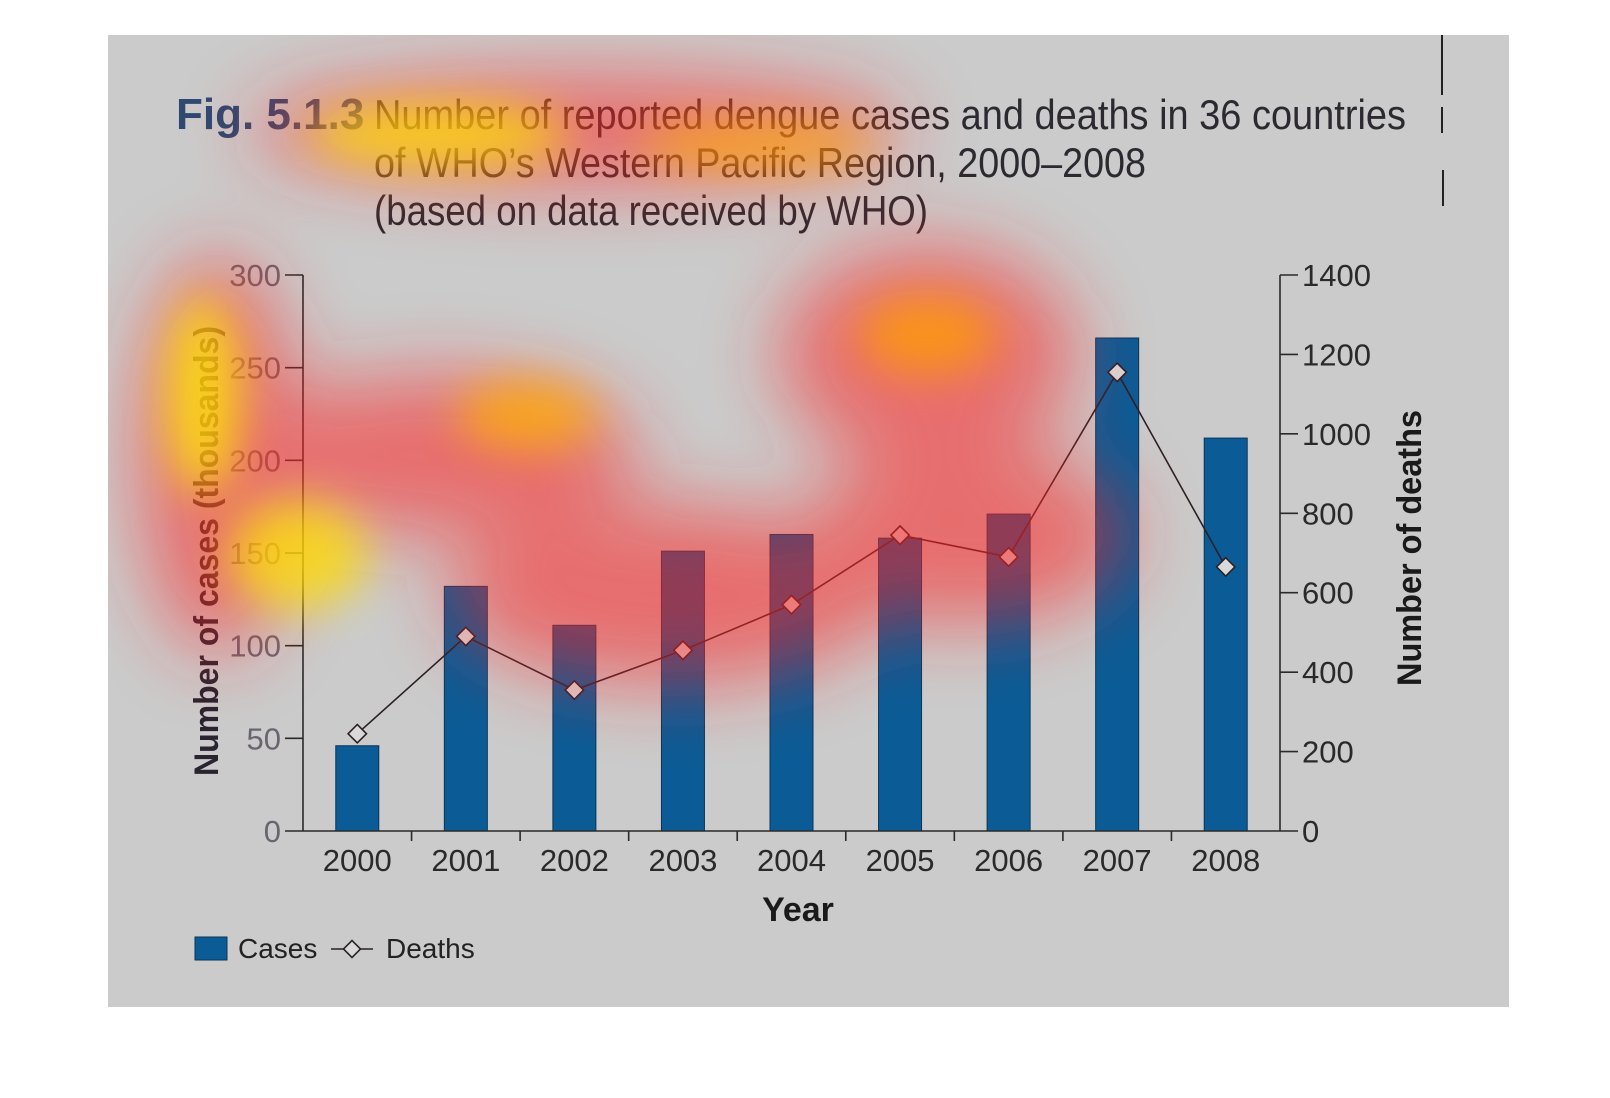  I want to click on legend-cases-swatch, so click(211, 948).